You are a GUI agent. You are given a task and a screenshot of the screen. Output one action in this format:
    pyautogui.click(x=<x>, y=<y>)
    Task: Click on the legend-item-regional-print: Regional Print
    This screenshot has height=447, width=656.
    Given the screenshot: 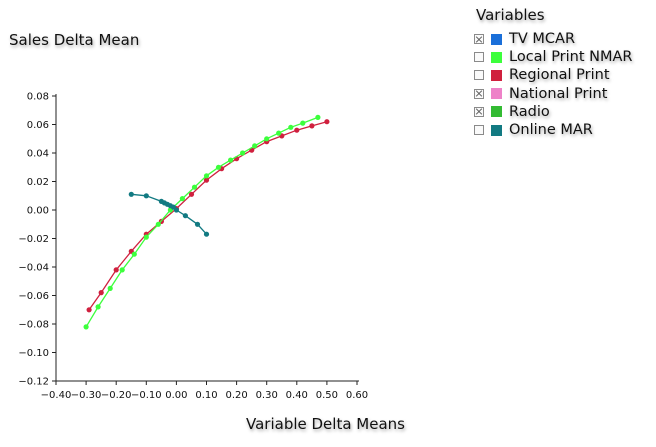 What is the action you would take?
    pyautogui.click(x=562, y=75)
    